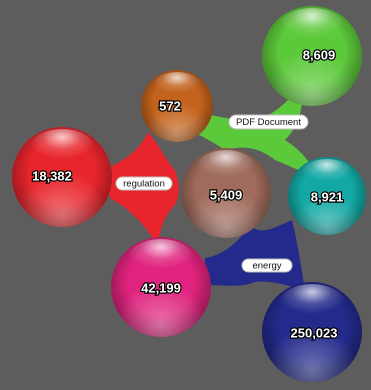  What do you see at coordinates (255, 255) in the screenshot?
I see `connector-energy: energy` at bounding box center [255, 255].